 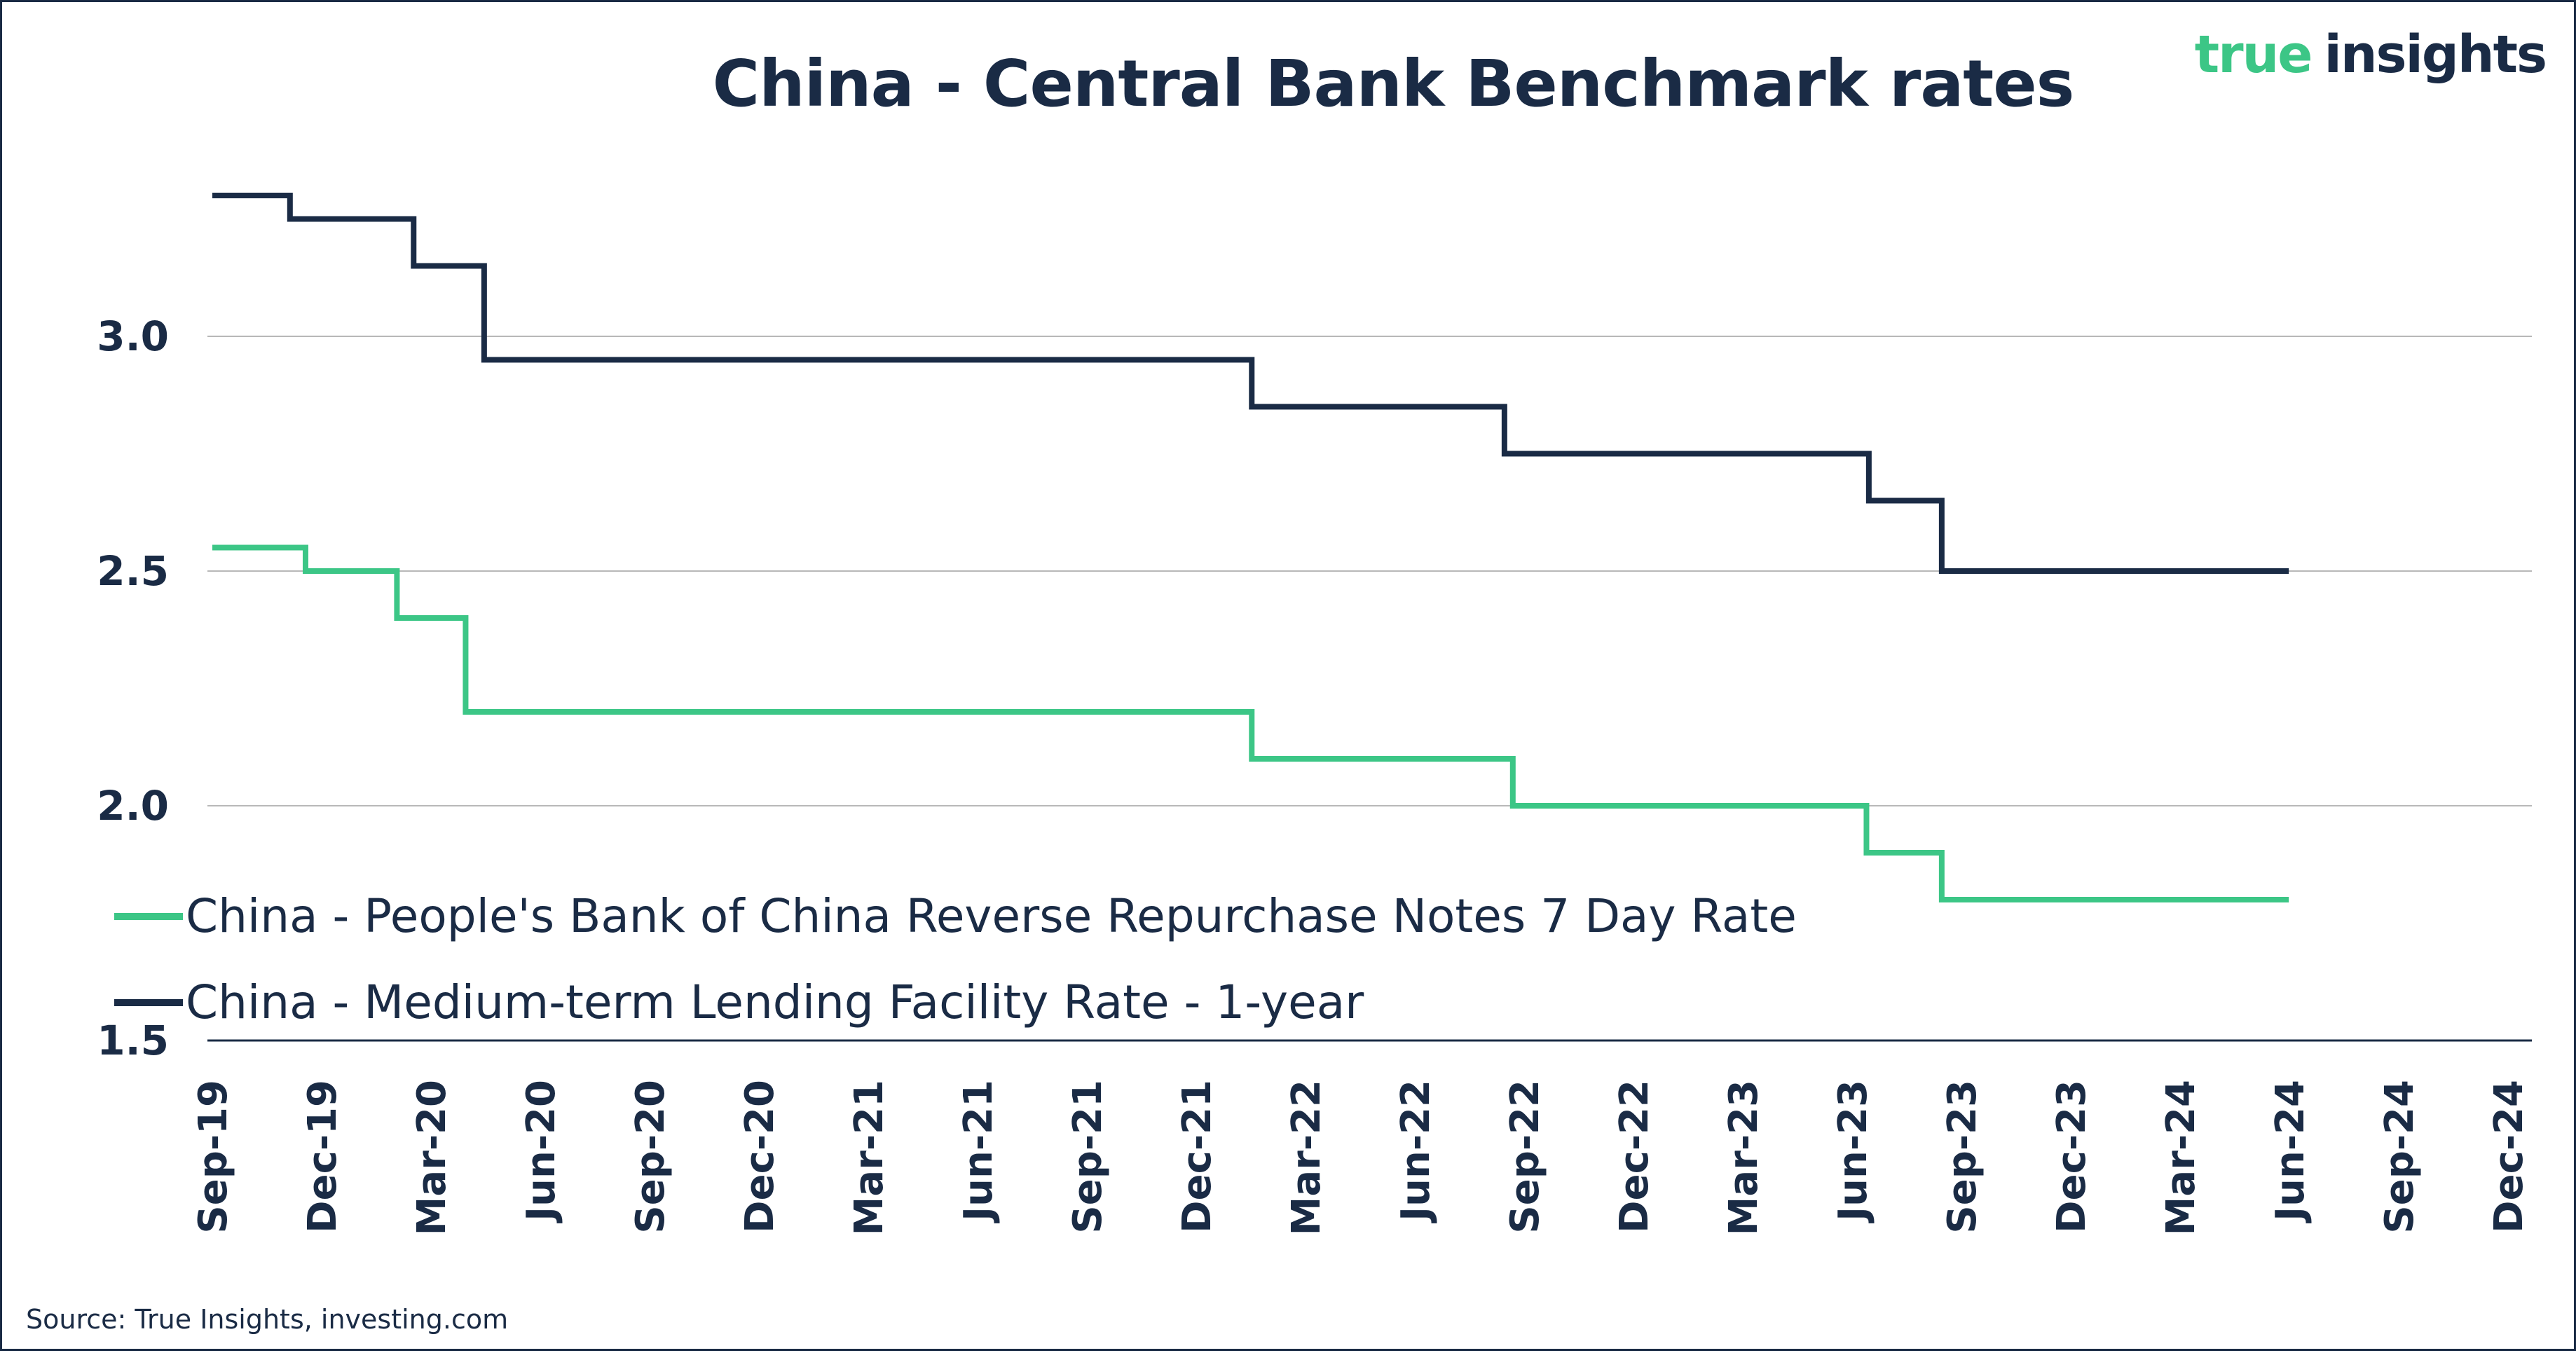 I want to click on y-tick-label: 2.0, so click(x=133, y=806).